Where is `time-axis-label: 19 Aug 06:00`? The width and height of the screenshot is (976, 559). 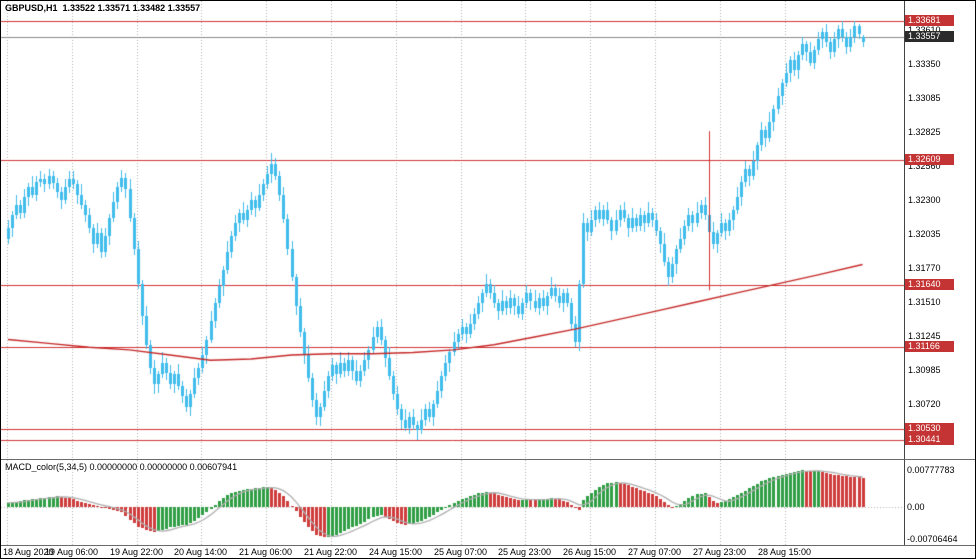 time-axis-label: 19 Aug 06:00 is located at coordinates (72, 552).